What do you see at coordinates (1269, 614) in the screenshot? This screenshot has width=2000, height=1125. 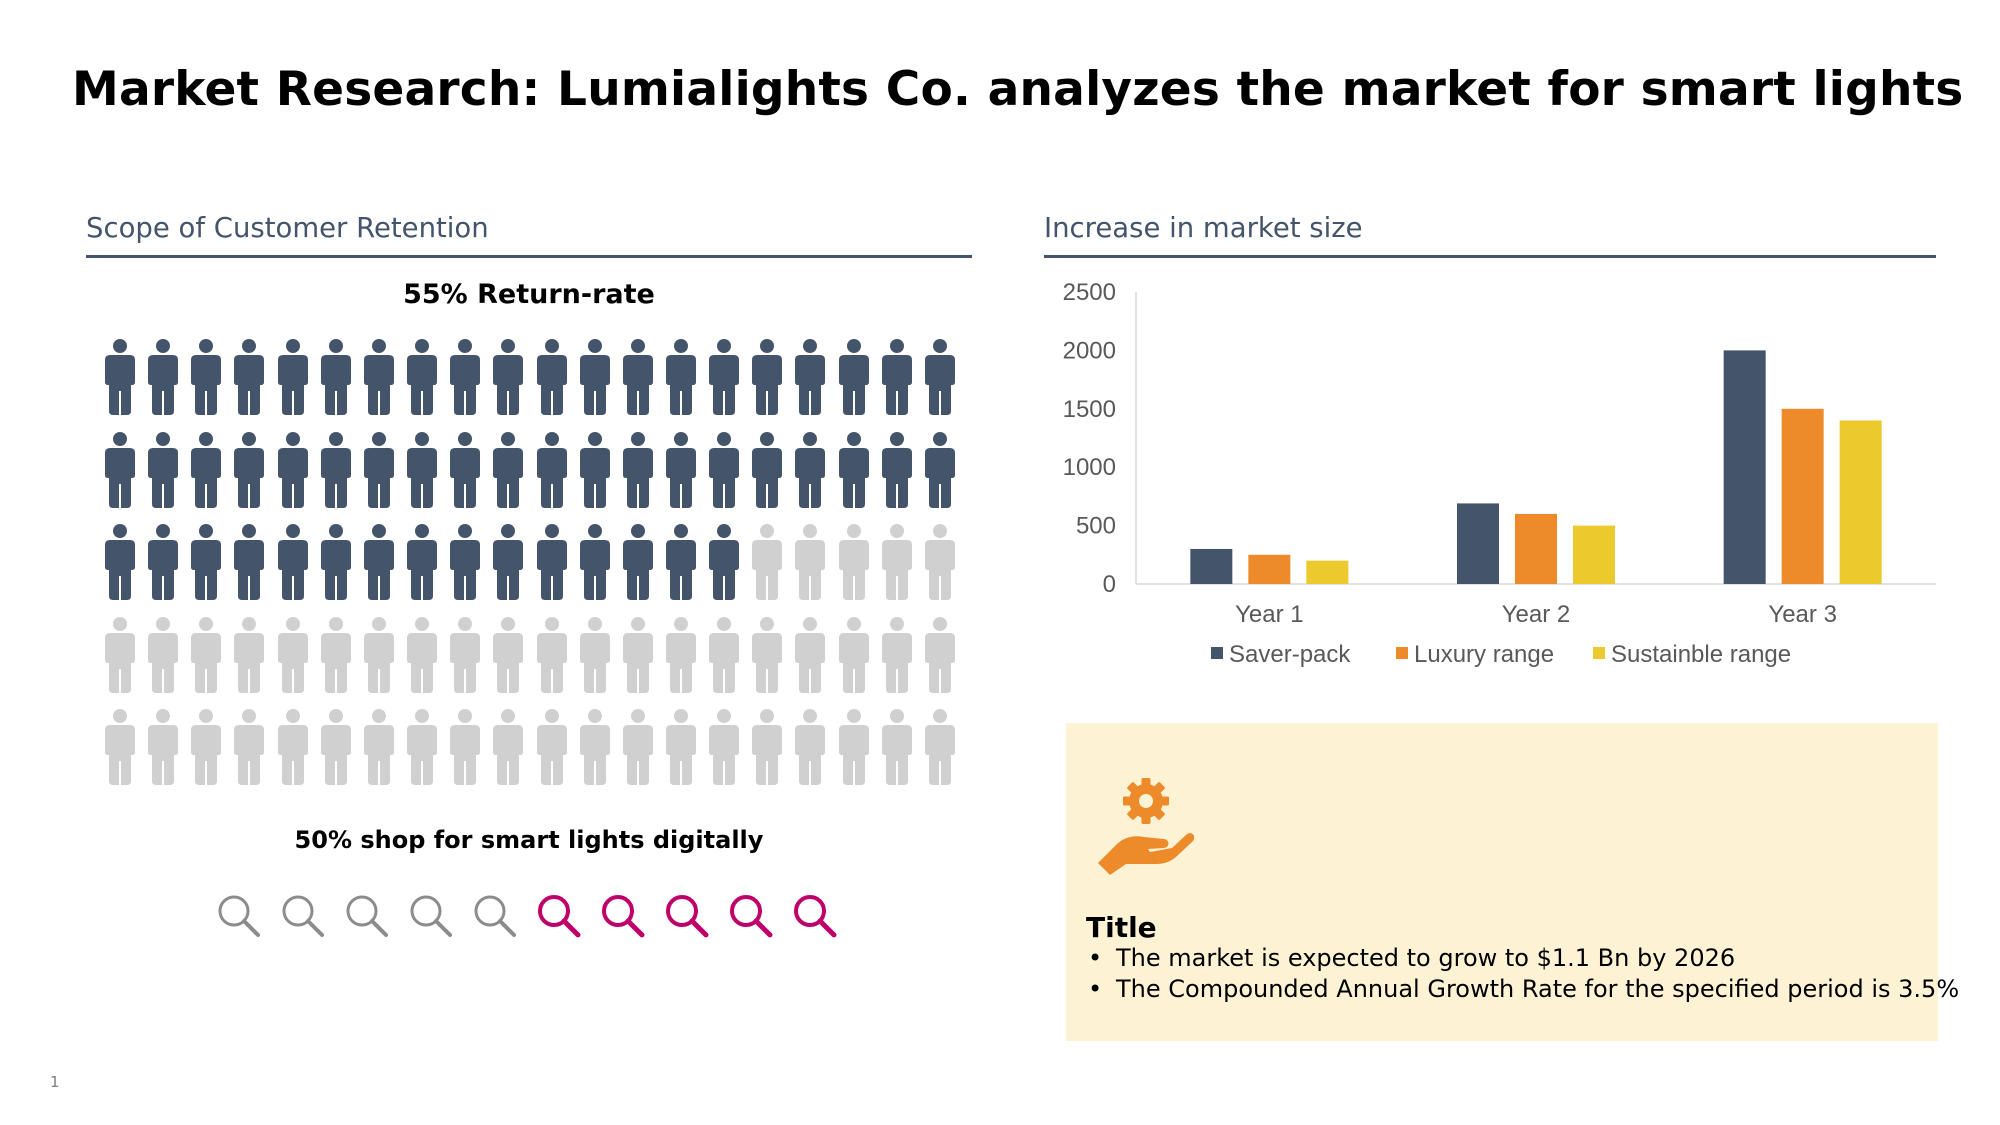 I see `x-tick-label: Year 1` at bounding box center [1269, 614].